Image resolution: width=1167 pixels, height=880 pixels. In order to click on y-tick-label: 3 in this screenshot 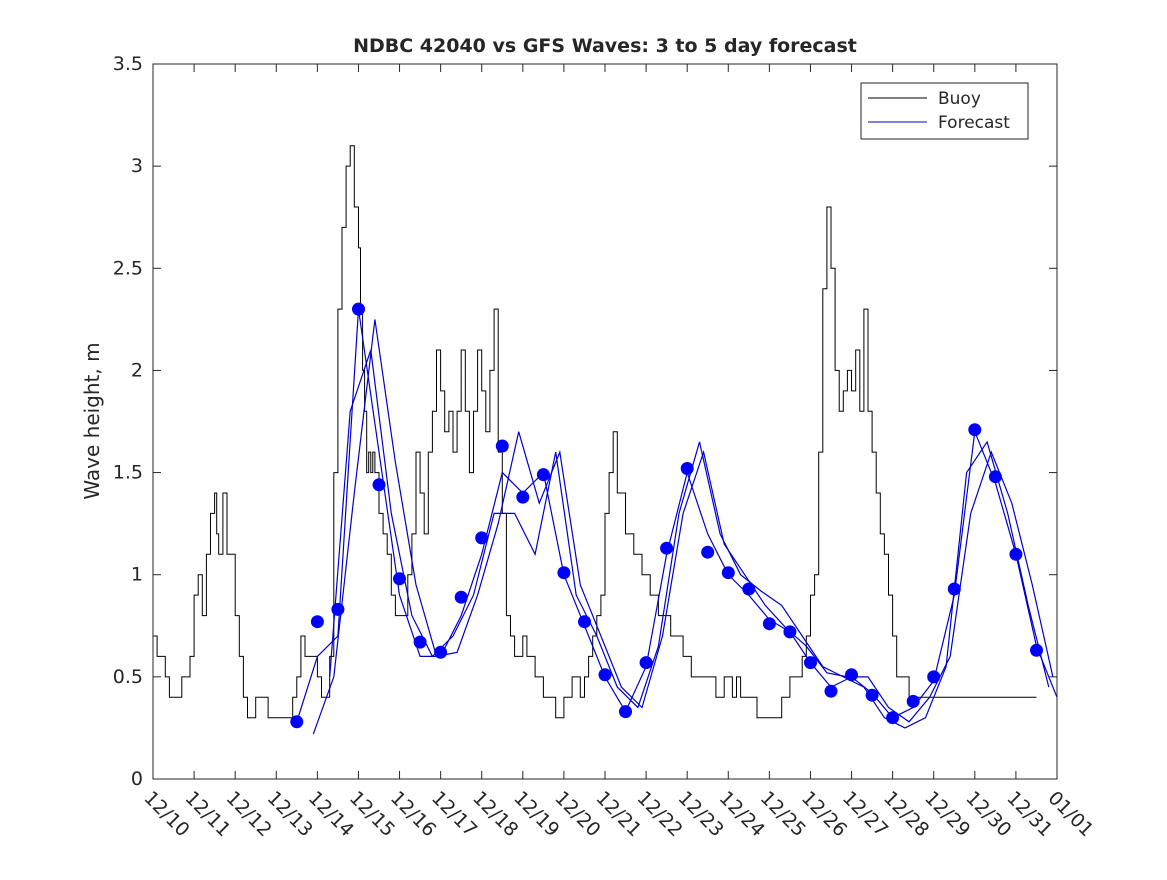, I will do `click(137, 166)`.